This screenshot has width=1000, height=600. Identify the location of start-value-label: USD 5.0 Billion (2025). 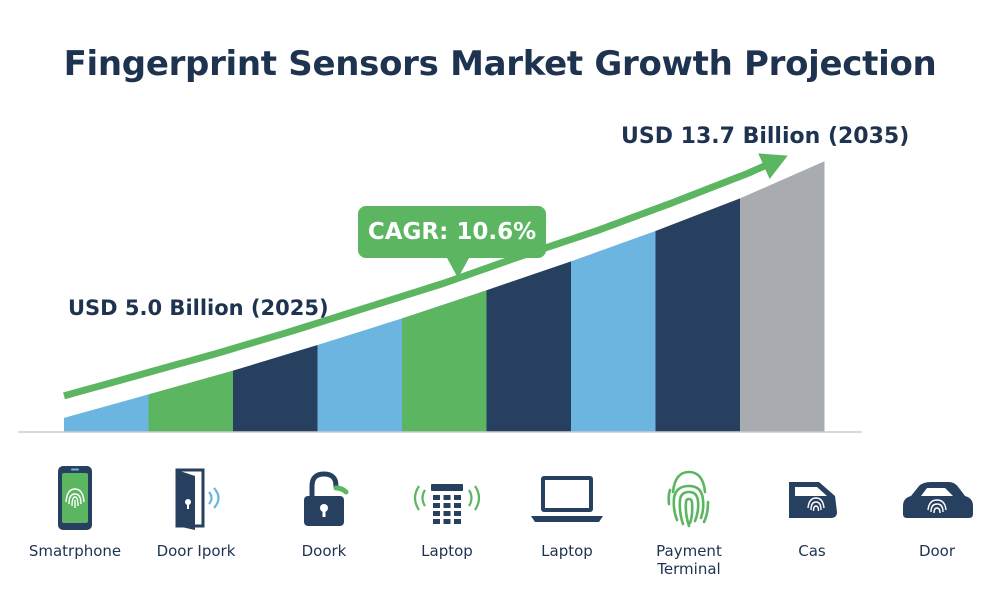
(198, 308).